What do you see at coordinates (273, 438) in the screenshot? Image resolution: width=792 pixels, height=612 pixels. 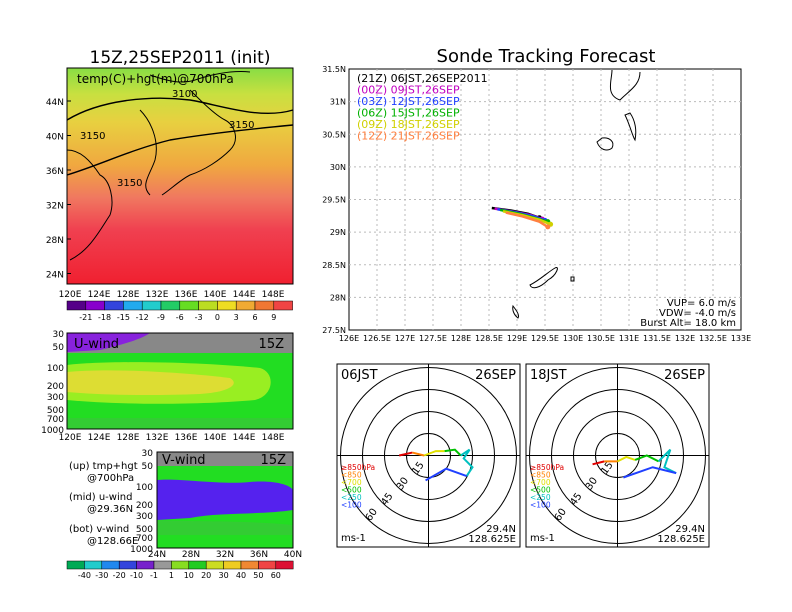 I see `u-wind-lon-label: 148E` at bounding box center [273, 438].